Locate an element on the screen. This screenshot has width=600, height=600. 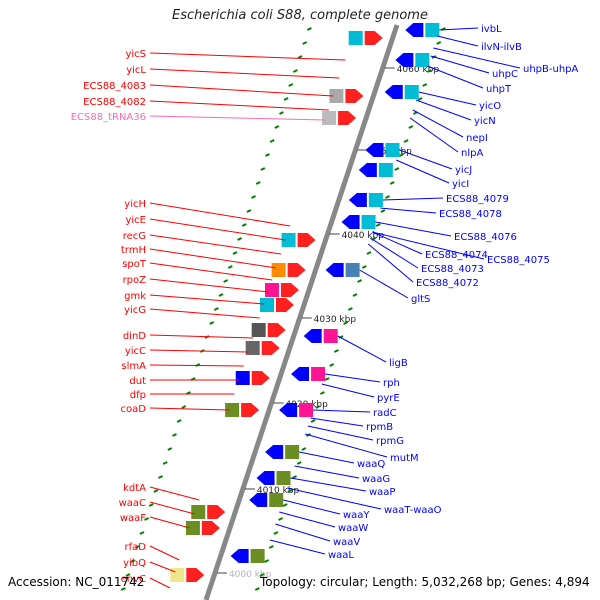
gene-label-ecs88_4076: ECS88_4076 is located at coordinates (485, 237).